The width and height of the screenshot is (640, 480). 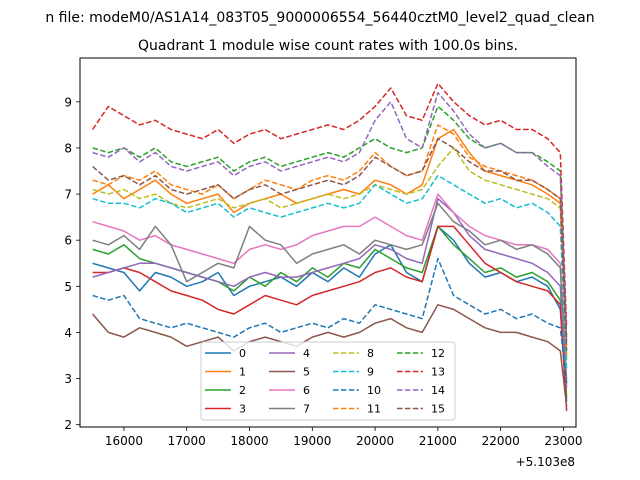 I want to click on y-tick-label: 9, so click(x=68, y=102).